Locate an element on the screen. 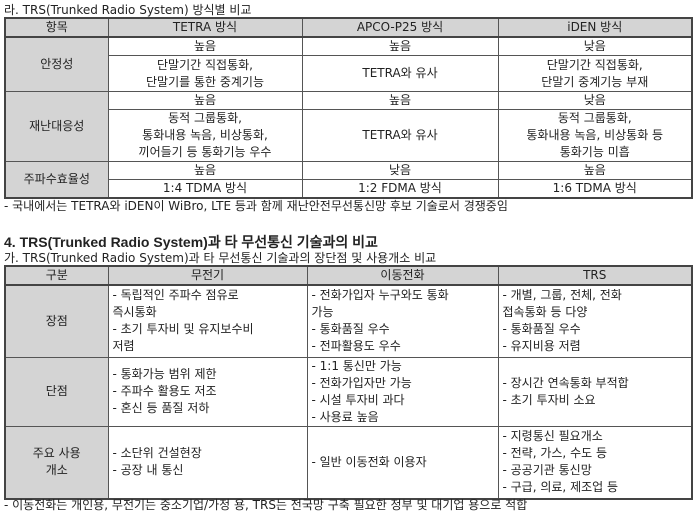 The width and height of the screenshot is (695, 515). section-ra-title: 라. TRS(Trunked Radio System) 방식별 비교 is located at coordinates (128, 10).